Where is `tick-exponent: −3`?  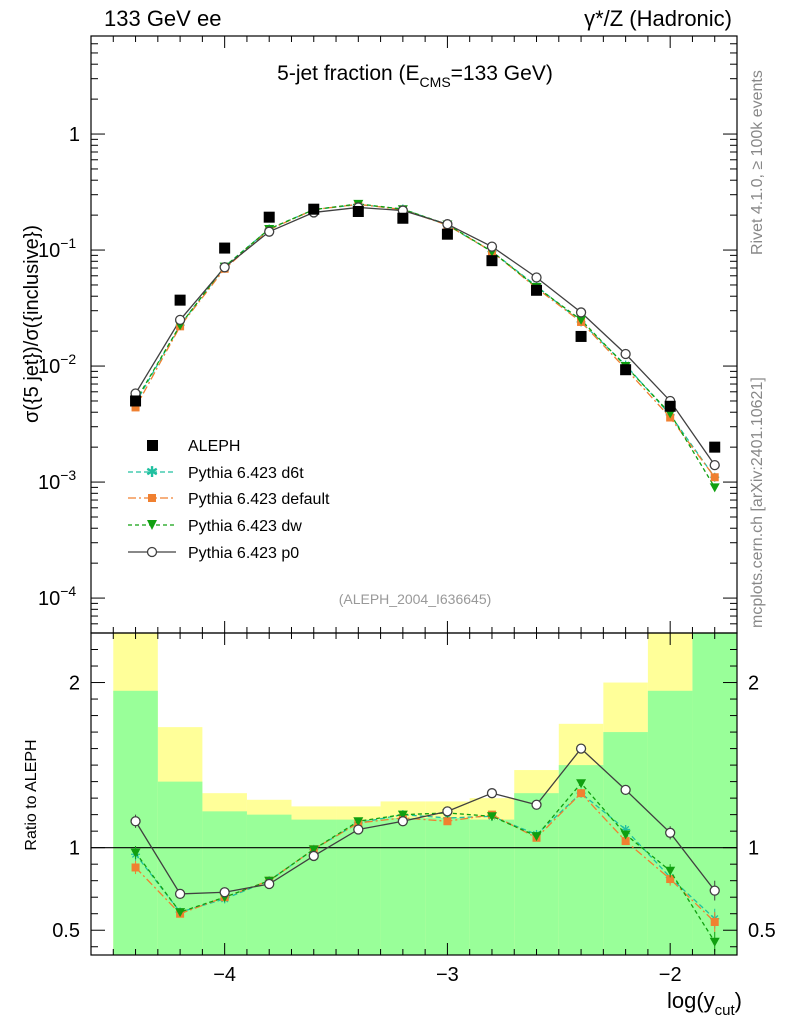
tick-exponent: −3 is located at coordinates (68, 475).